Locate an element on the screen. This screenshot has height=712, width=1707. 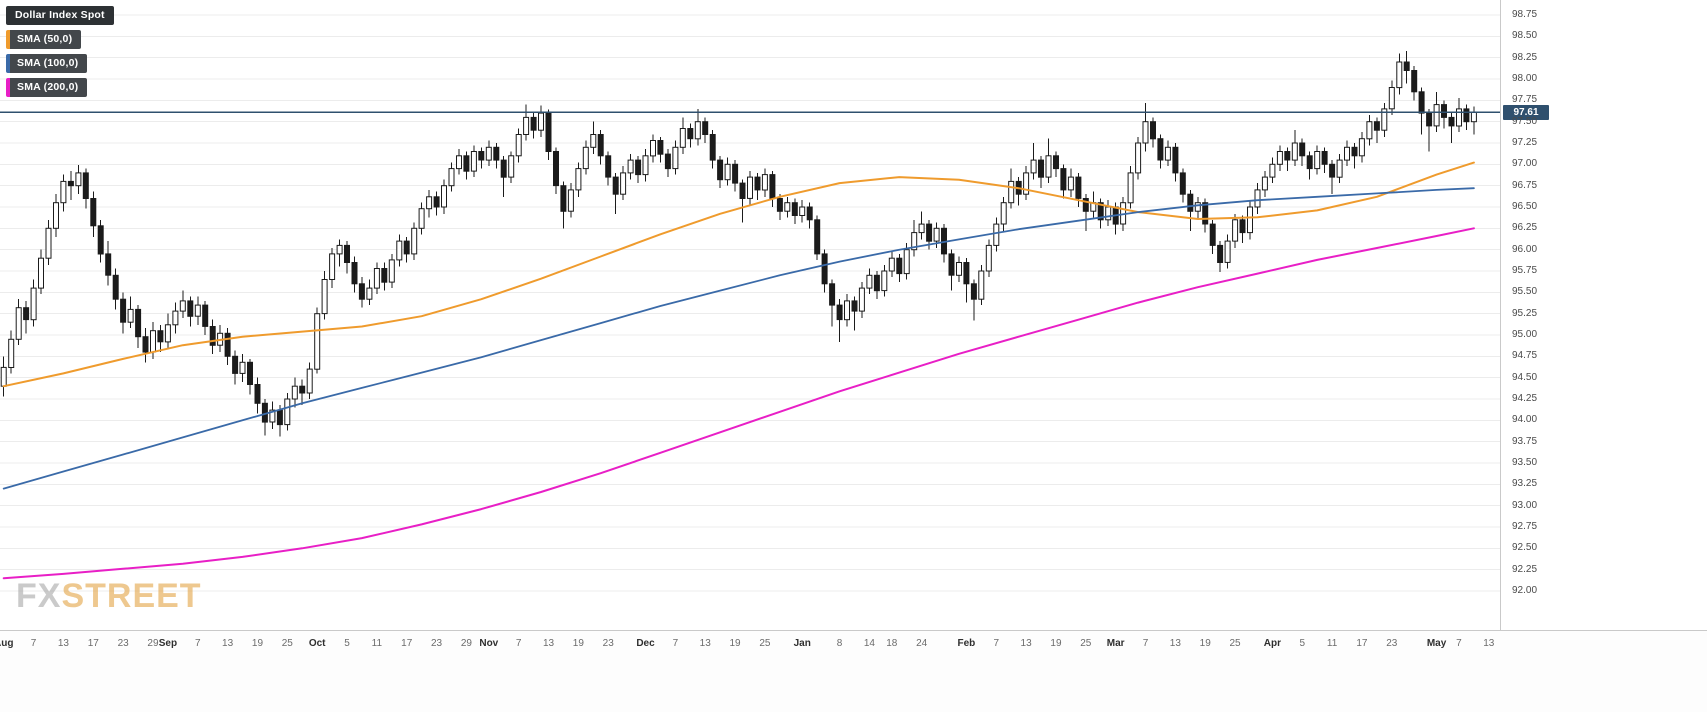
legend-sma-200: SMA (200,0) is located at coordinates (47, 87).